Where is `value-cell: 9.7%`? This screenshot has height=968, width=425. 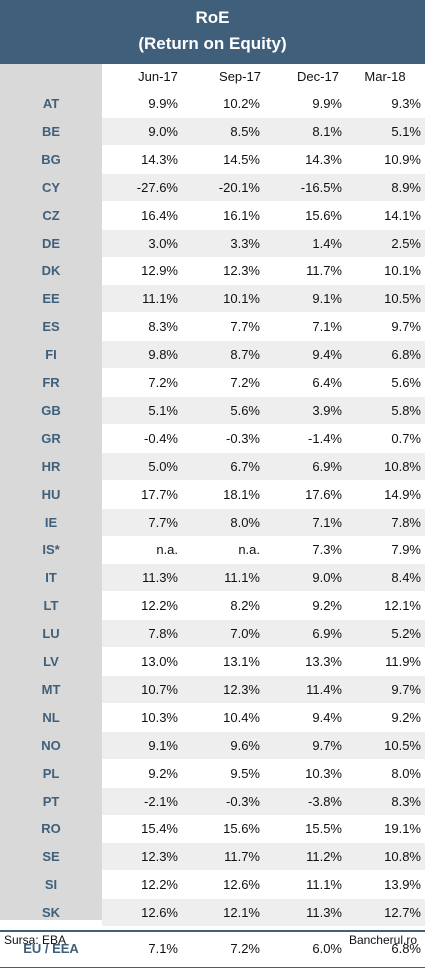 value-cell: 9.7% is located at coordinates (327, 745).